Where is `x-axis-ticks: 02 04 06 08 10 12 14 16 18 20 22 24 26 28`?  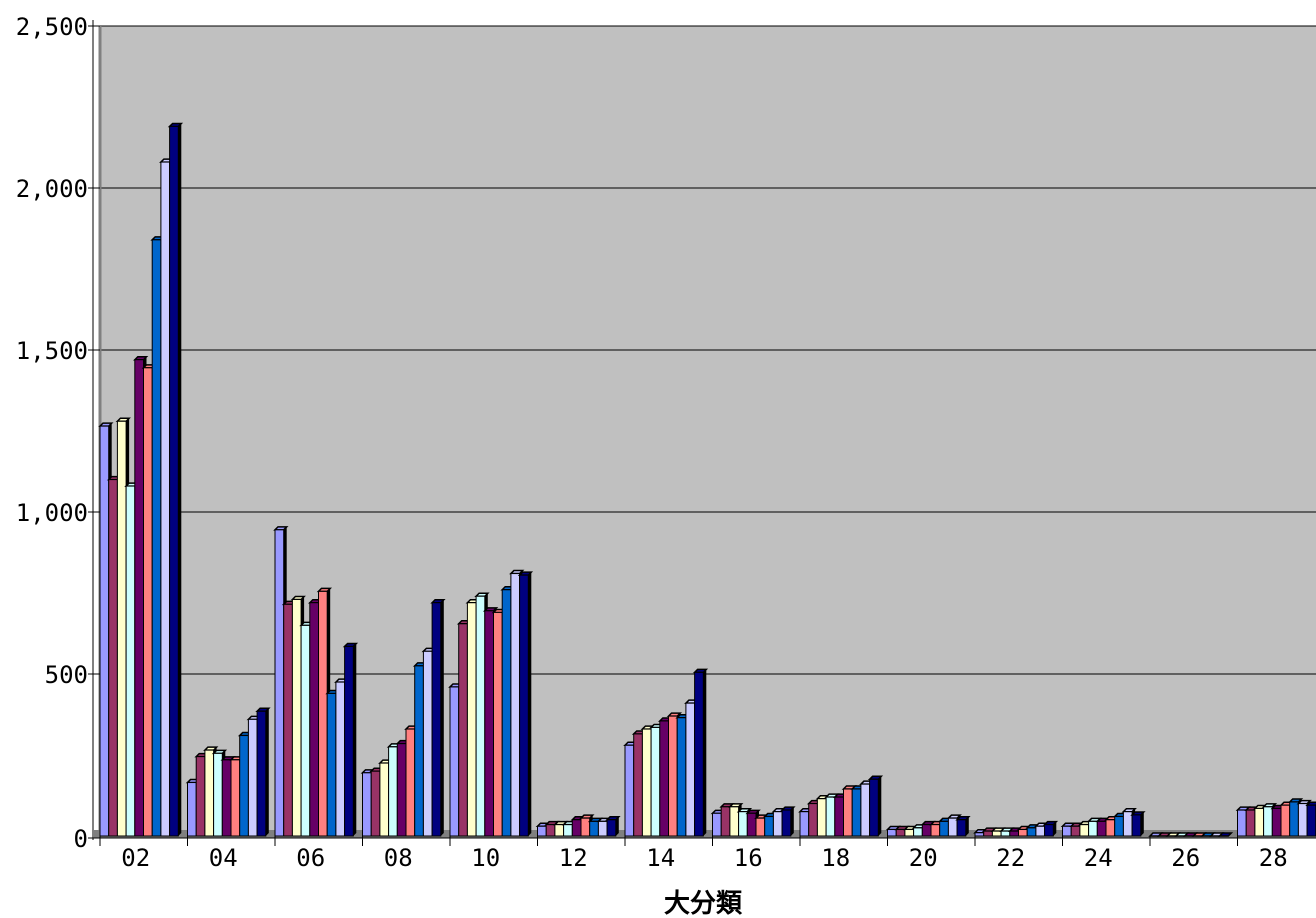 x-axis-ticks: 02 04 06 08 10 12 14 16 18 20 22 24 26 28 is located at coordinates (693, 854).